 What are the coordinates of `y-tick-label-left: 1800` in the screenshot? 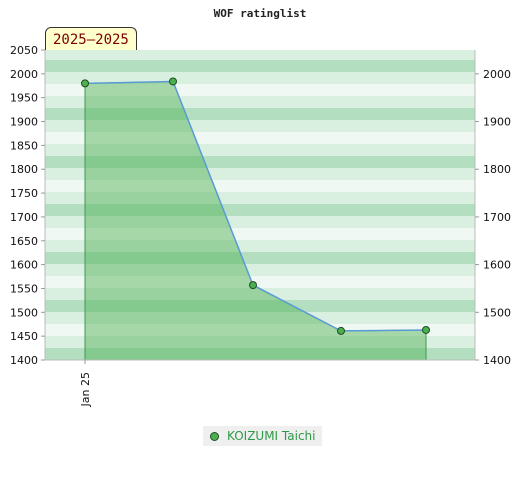 It's located at (24, 169).